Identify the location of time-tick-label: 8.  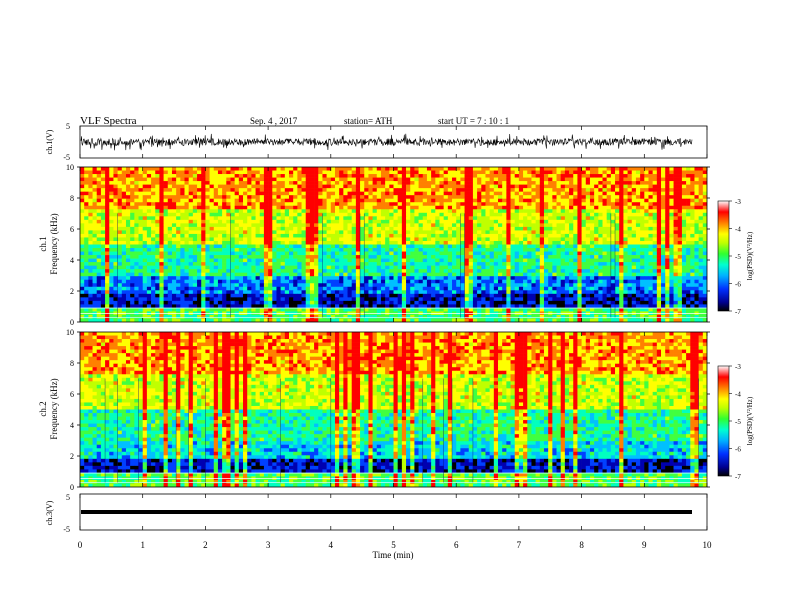
(581, 545).